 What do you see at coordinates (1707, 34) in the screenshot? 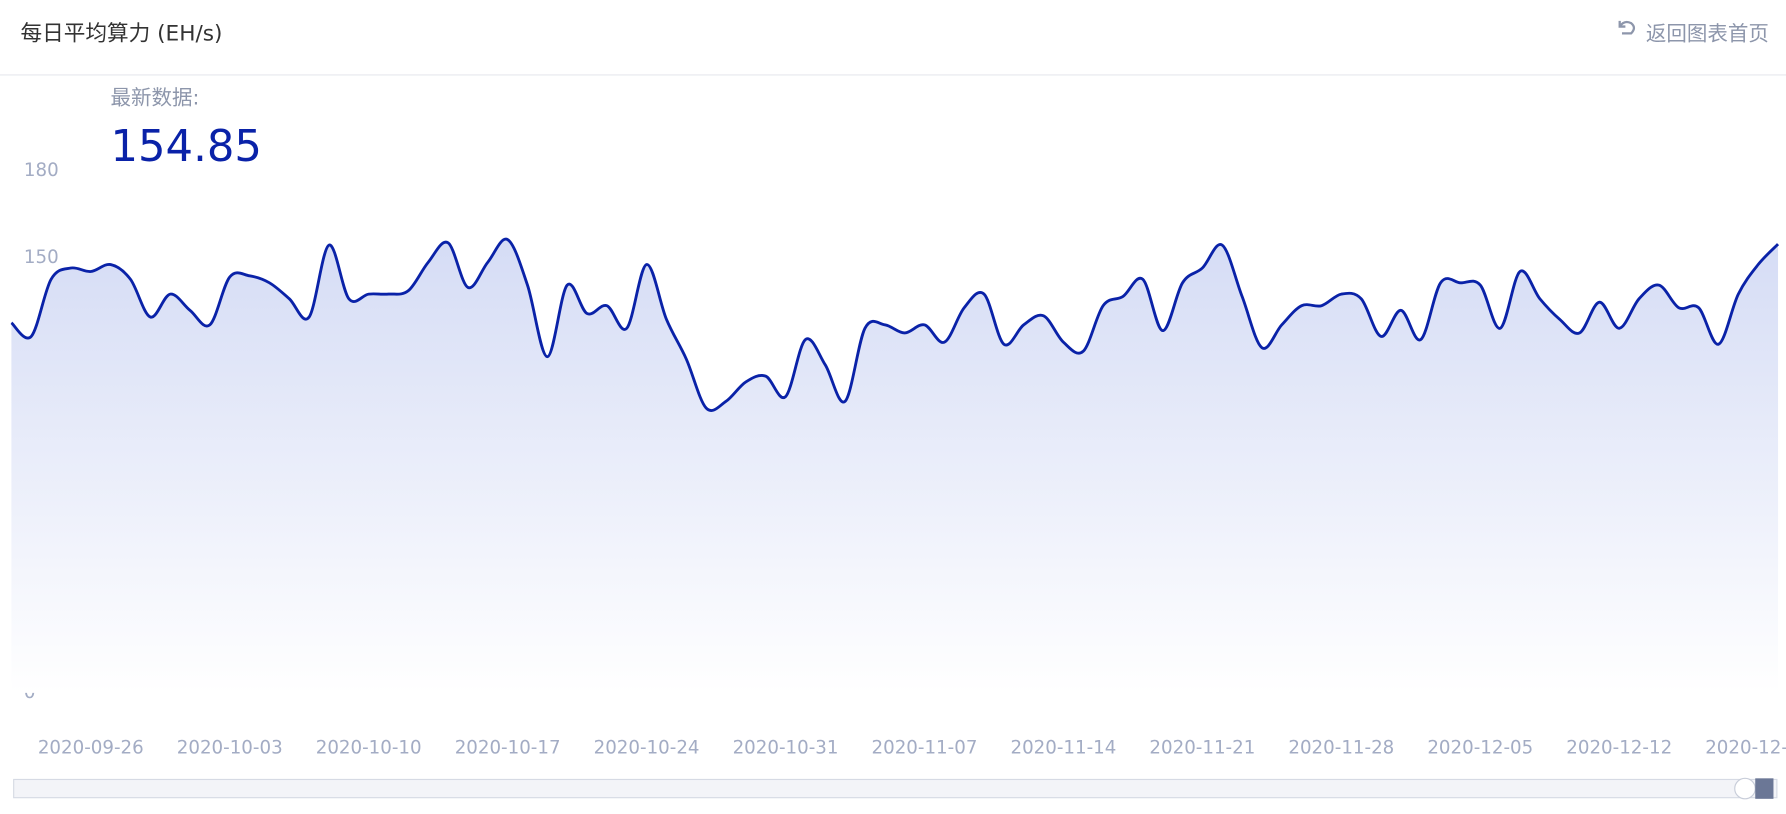
I see `back-link: 返回图表首页` at bounding box center [1707, 34].